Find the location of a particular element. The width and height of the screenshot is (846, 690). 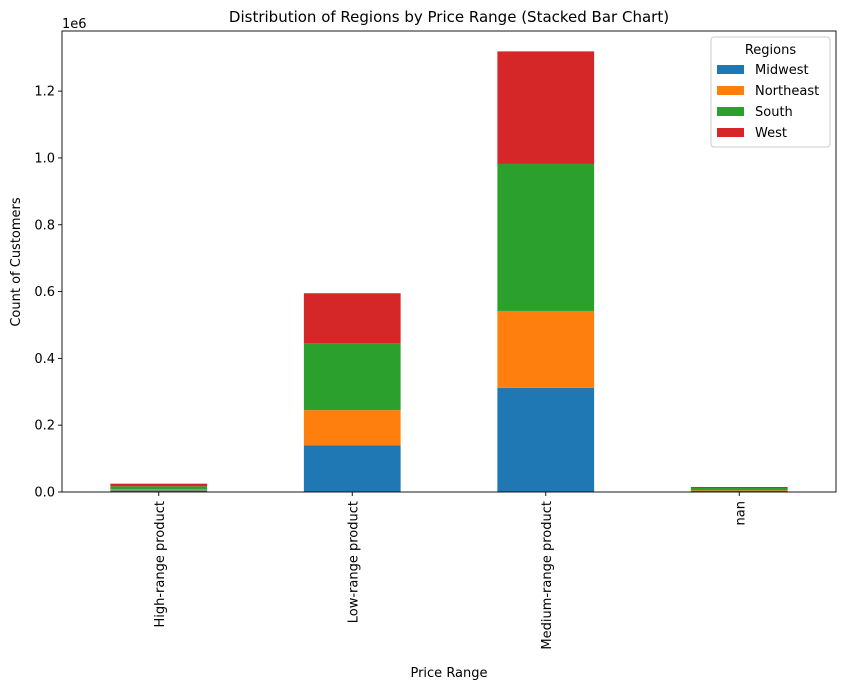

y-axis-offset-label: 1e6 is located at coordinates (74, 24).